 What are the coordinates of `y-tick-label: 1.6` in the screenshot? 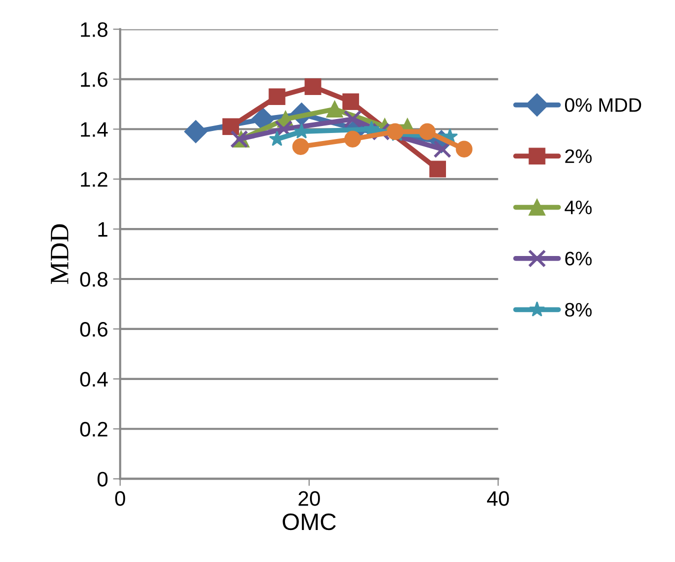 It's located at (94, 79).